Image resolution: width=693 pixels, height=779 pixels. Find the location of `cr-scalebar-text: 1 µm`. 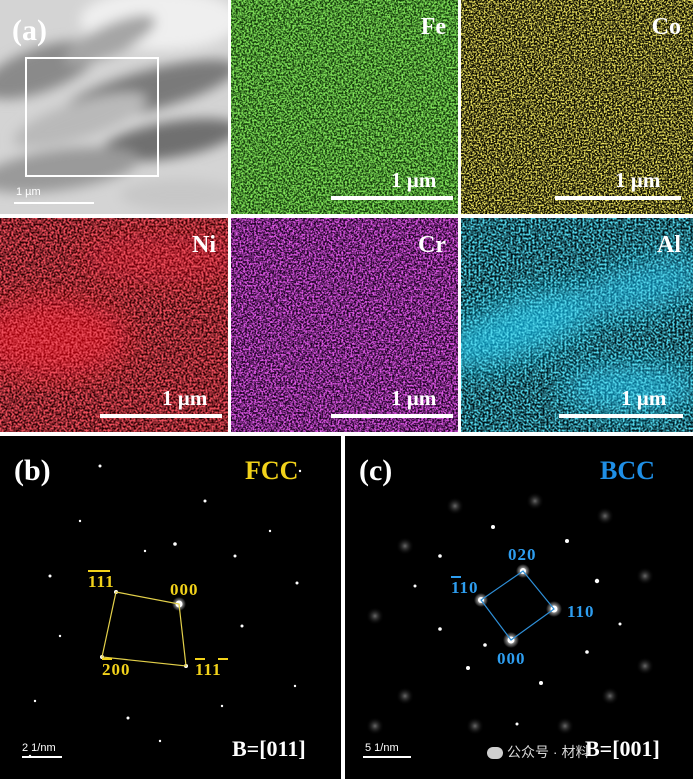

cr-scalebar-text: 1 µm is located at coordinates (414, 398).